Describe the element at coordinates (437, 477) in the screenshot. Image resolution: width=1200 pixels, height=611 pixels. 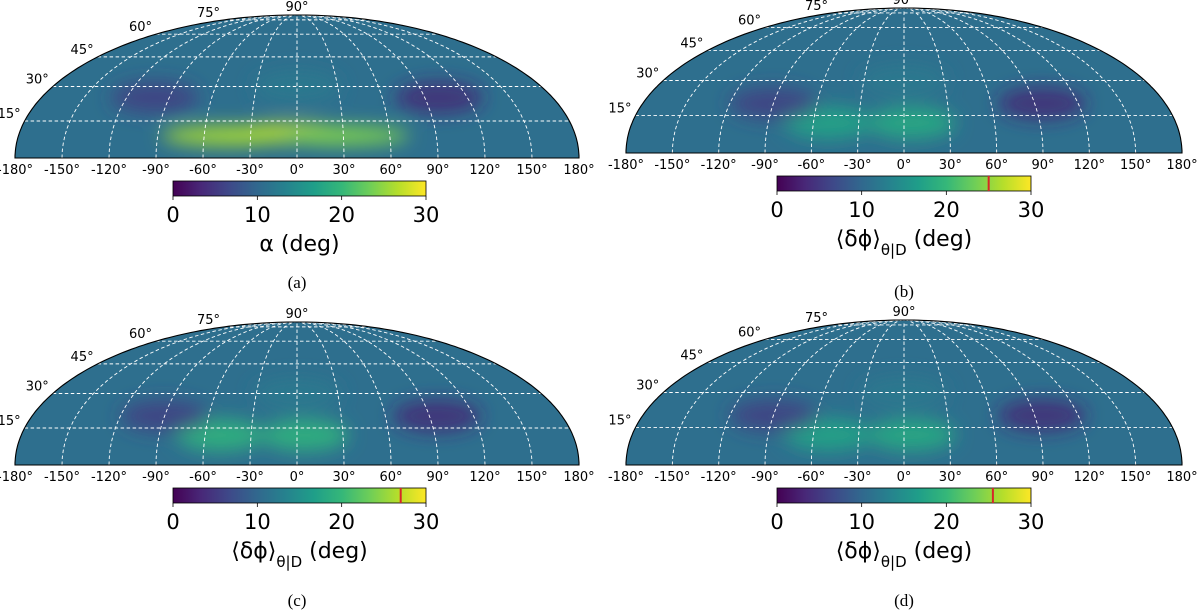
I see `lon-tick-label: 90°` at that location.